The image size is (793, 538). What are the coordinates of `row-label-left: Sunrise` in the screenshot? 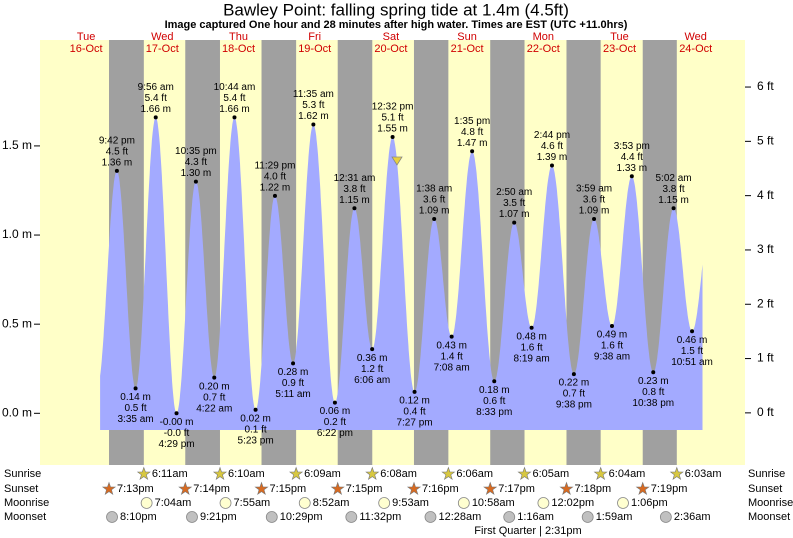 It's located at (22, 474).